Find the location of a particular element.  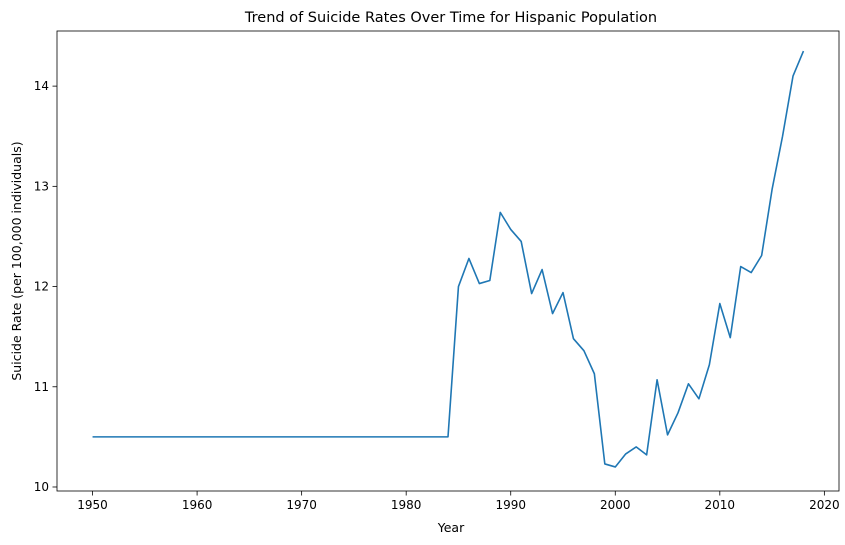

y-axis: 10 11 12 13 14 is located at coordinates (45, 286).